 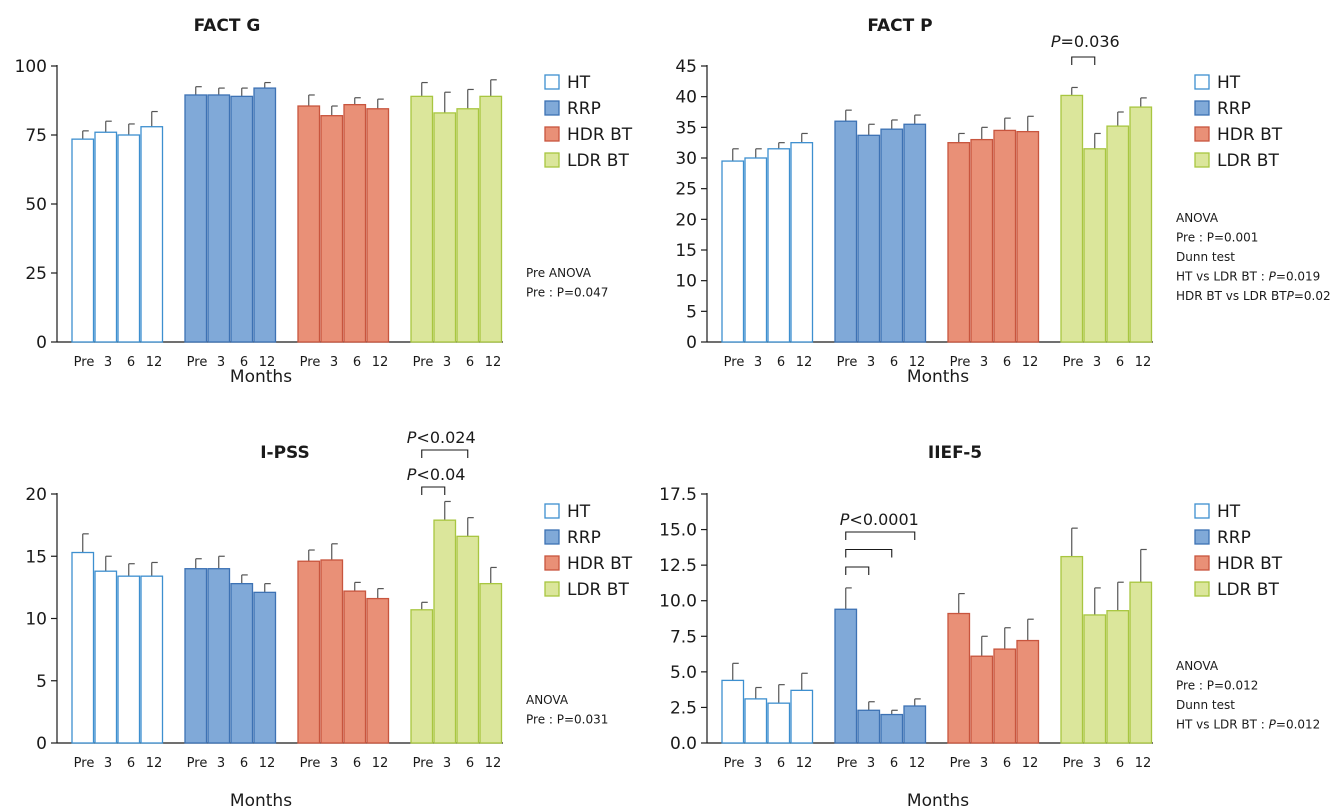 I want to click on stats-annotation: Pre : P=0.047, so click(x=567, y=293).